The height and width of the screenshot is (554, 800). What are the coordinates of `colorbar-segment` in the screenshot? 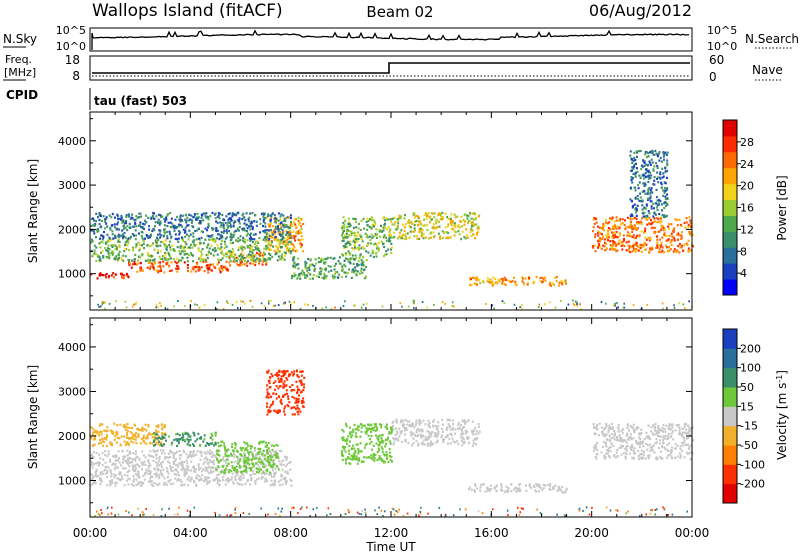 It's located at (730, 144).